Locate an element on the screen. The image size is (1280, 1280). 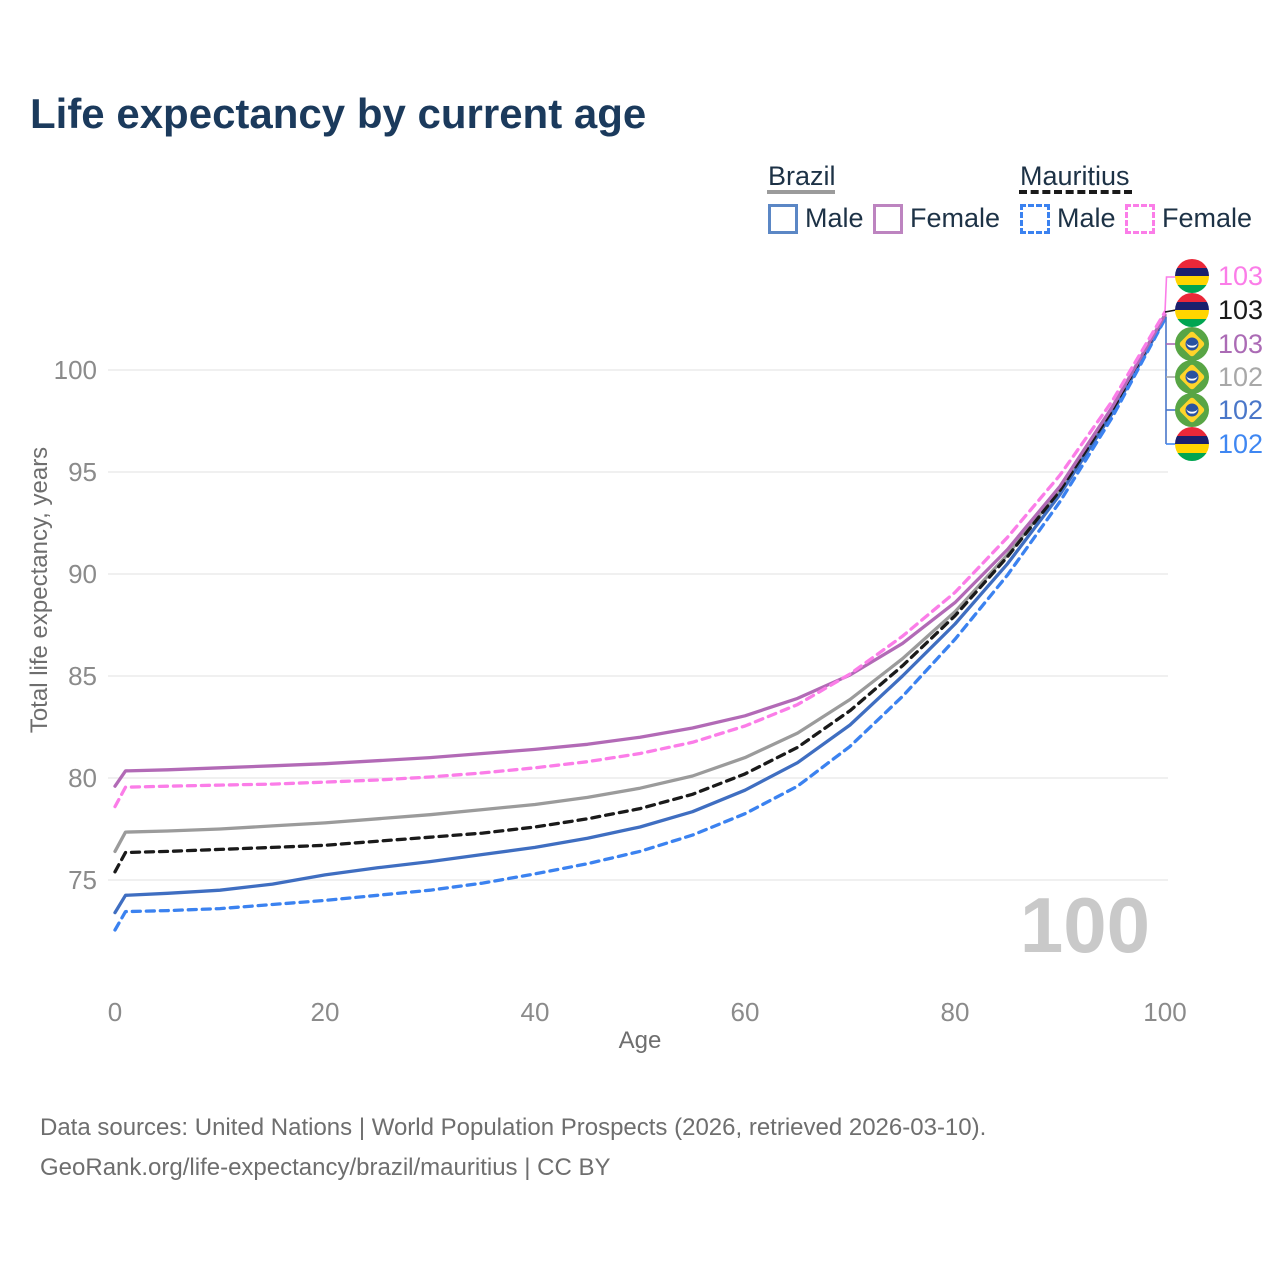
leader-mauritius-female is located at coordinates (1170, 294).